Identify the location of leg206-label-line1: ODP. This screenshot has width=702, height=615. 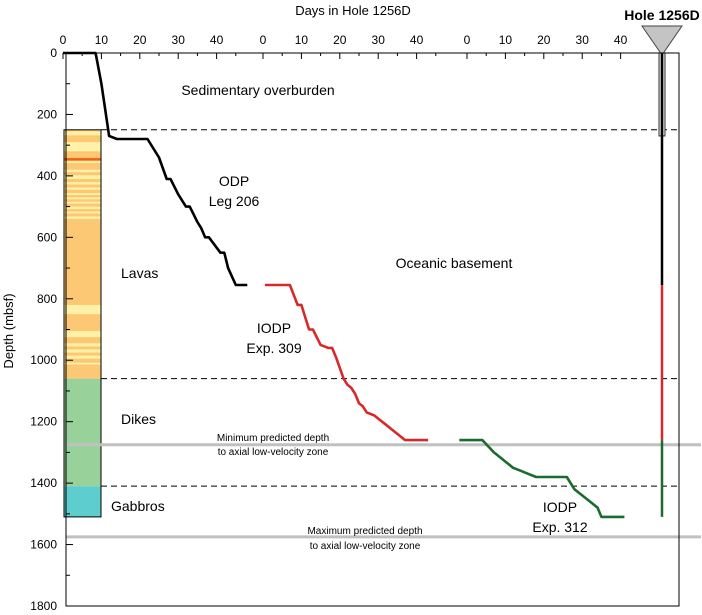
(234, 181).